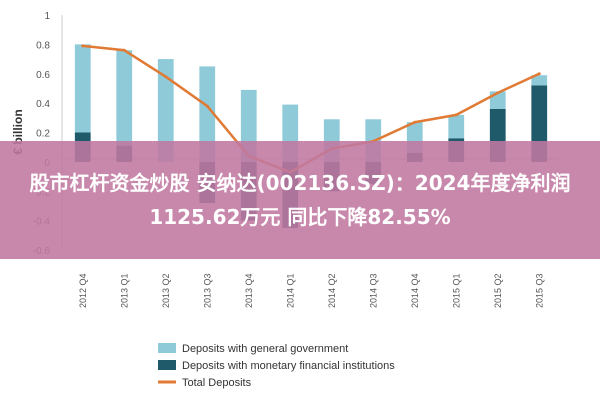 This screenshot has height=400, width=600. I want to click on y-tick-label: 0.6, so click(43, 75).